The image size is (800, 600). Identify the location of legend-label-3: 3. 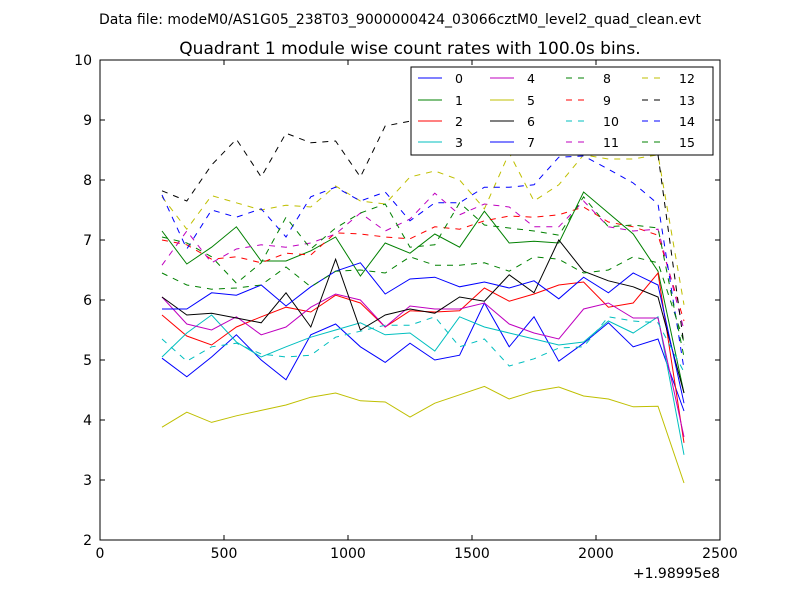
(459, 142).